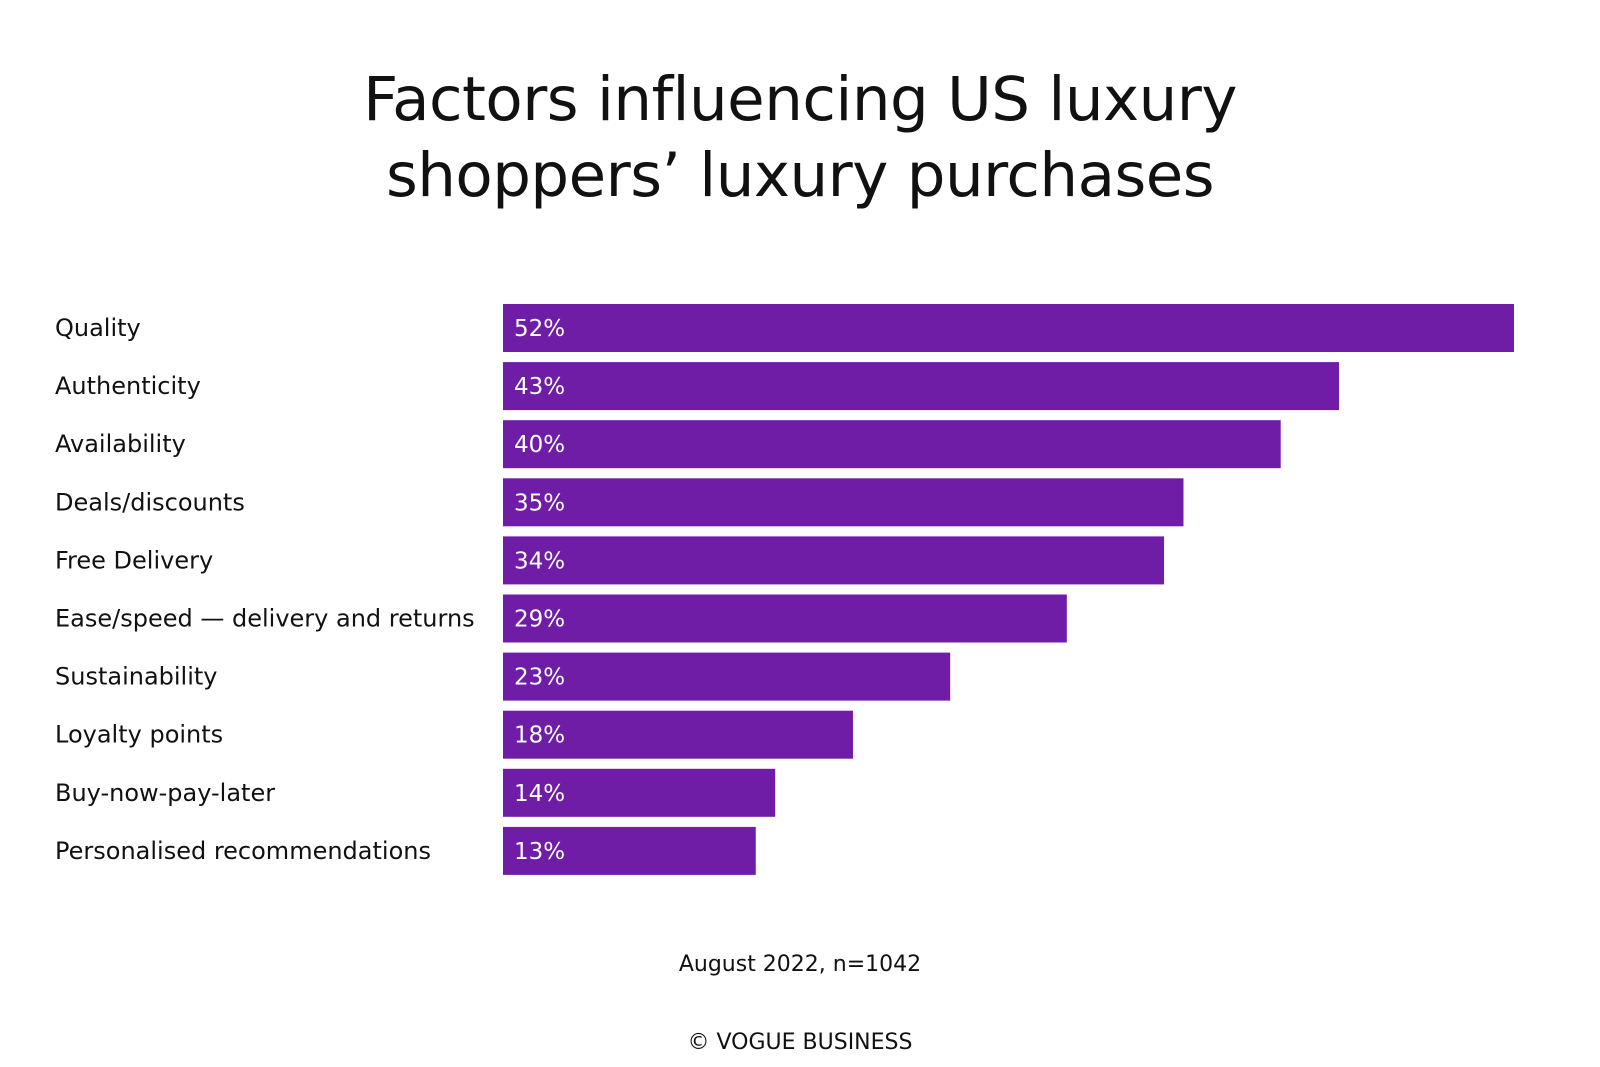  Describe the element at coordinates (539, 794) in the screenshot. I see `value-label: 14%` at that location.